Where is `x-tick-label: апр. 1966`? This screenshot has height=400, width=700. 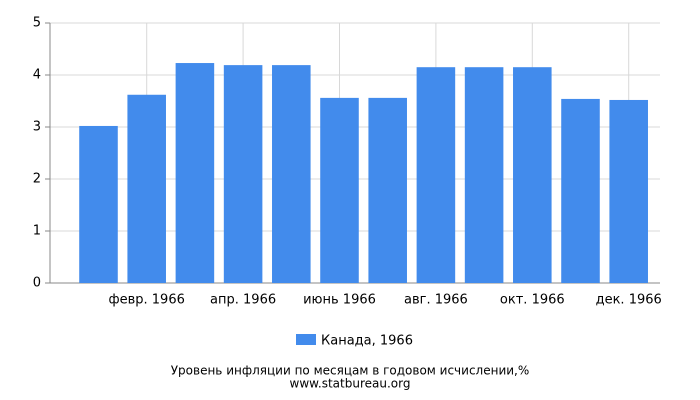
x-tick-label: апр. 1966 is located at coordinates (243, 300).